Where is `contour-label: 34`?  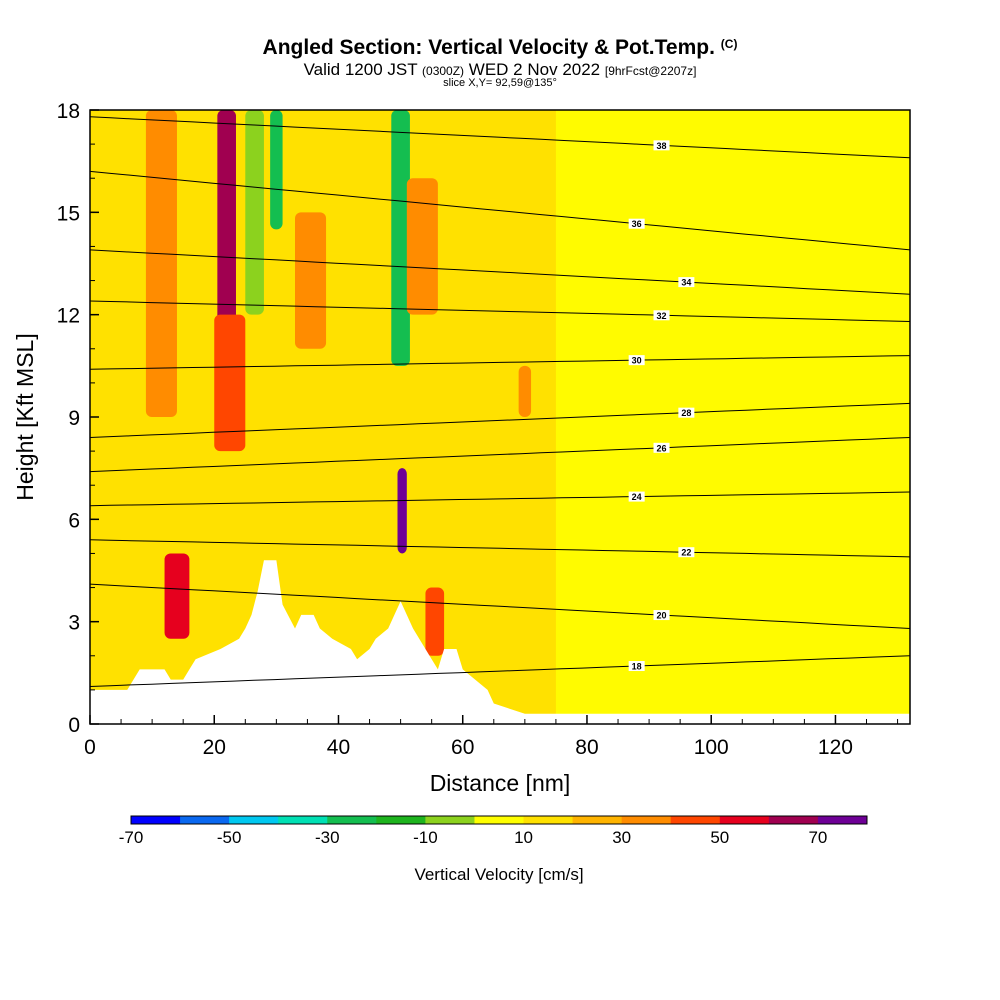
contour-label: 34 is located at coordinates (686, 283).